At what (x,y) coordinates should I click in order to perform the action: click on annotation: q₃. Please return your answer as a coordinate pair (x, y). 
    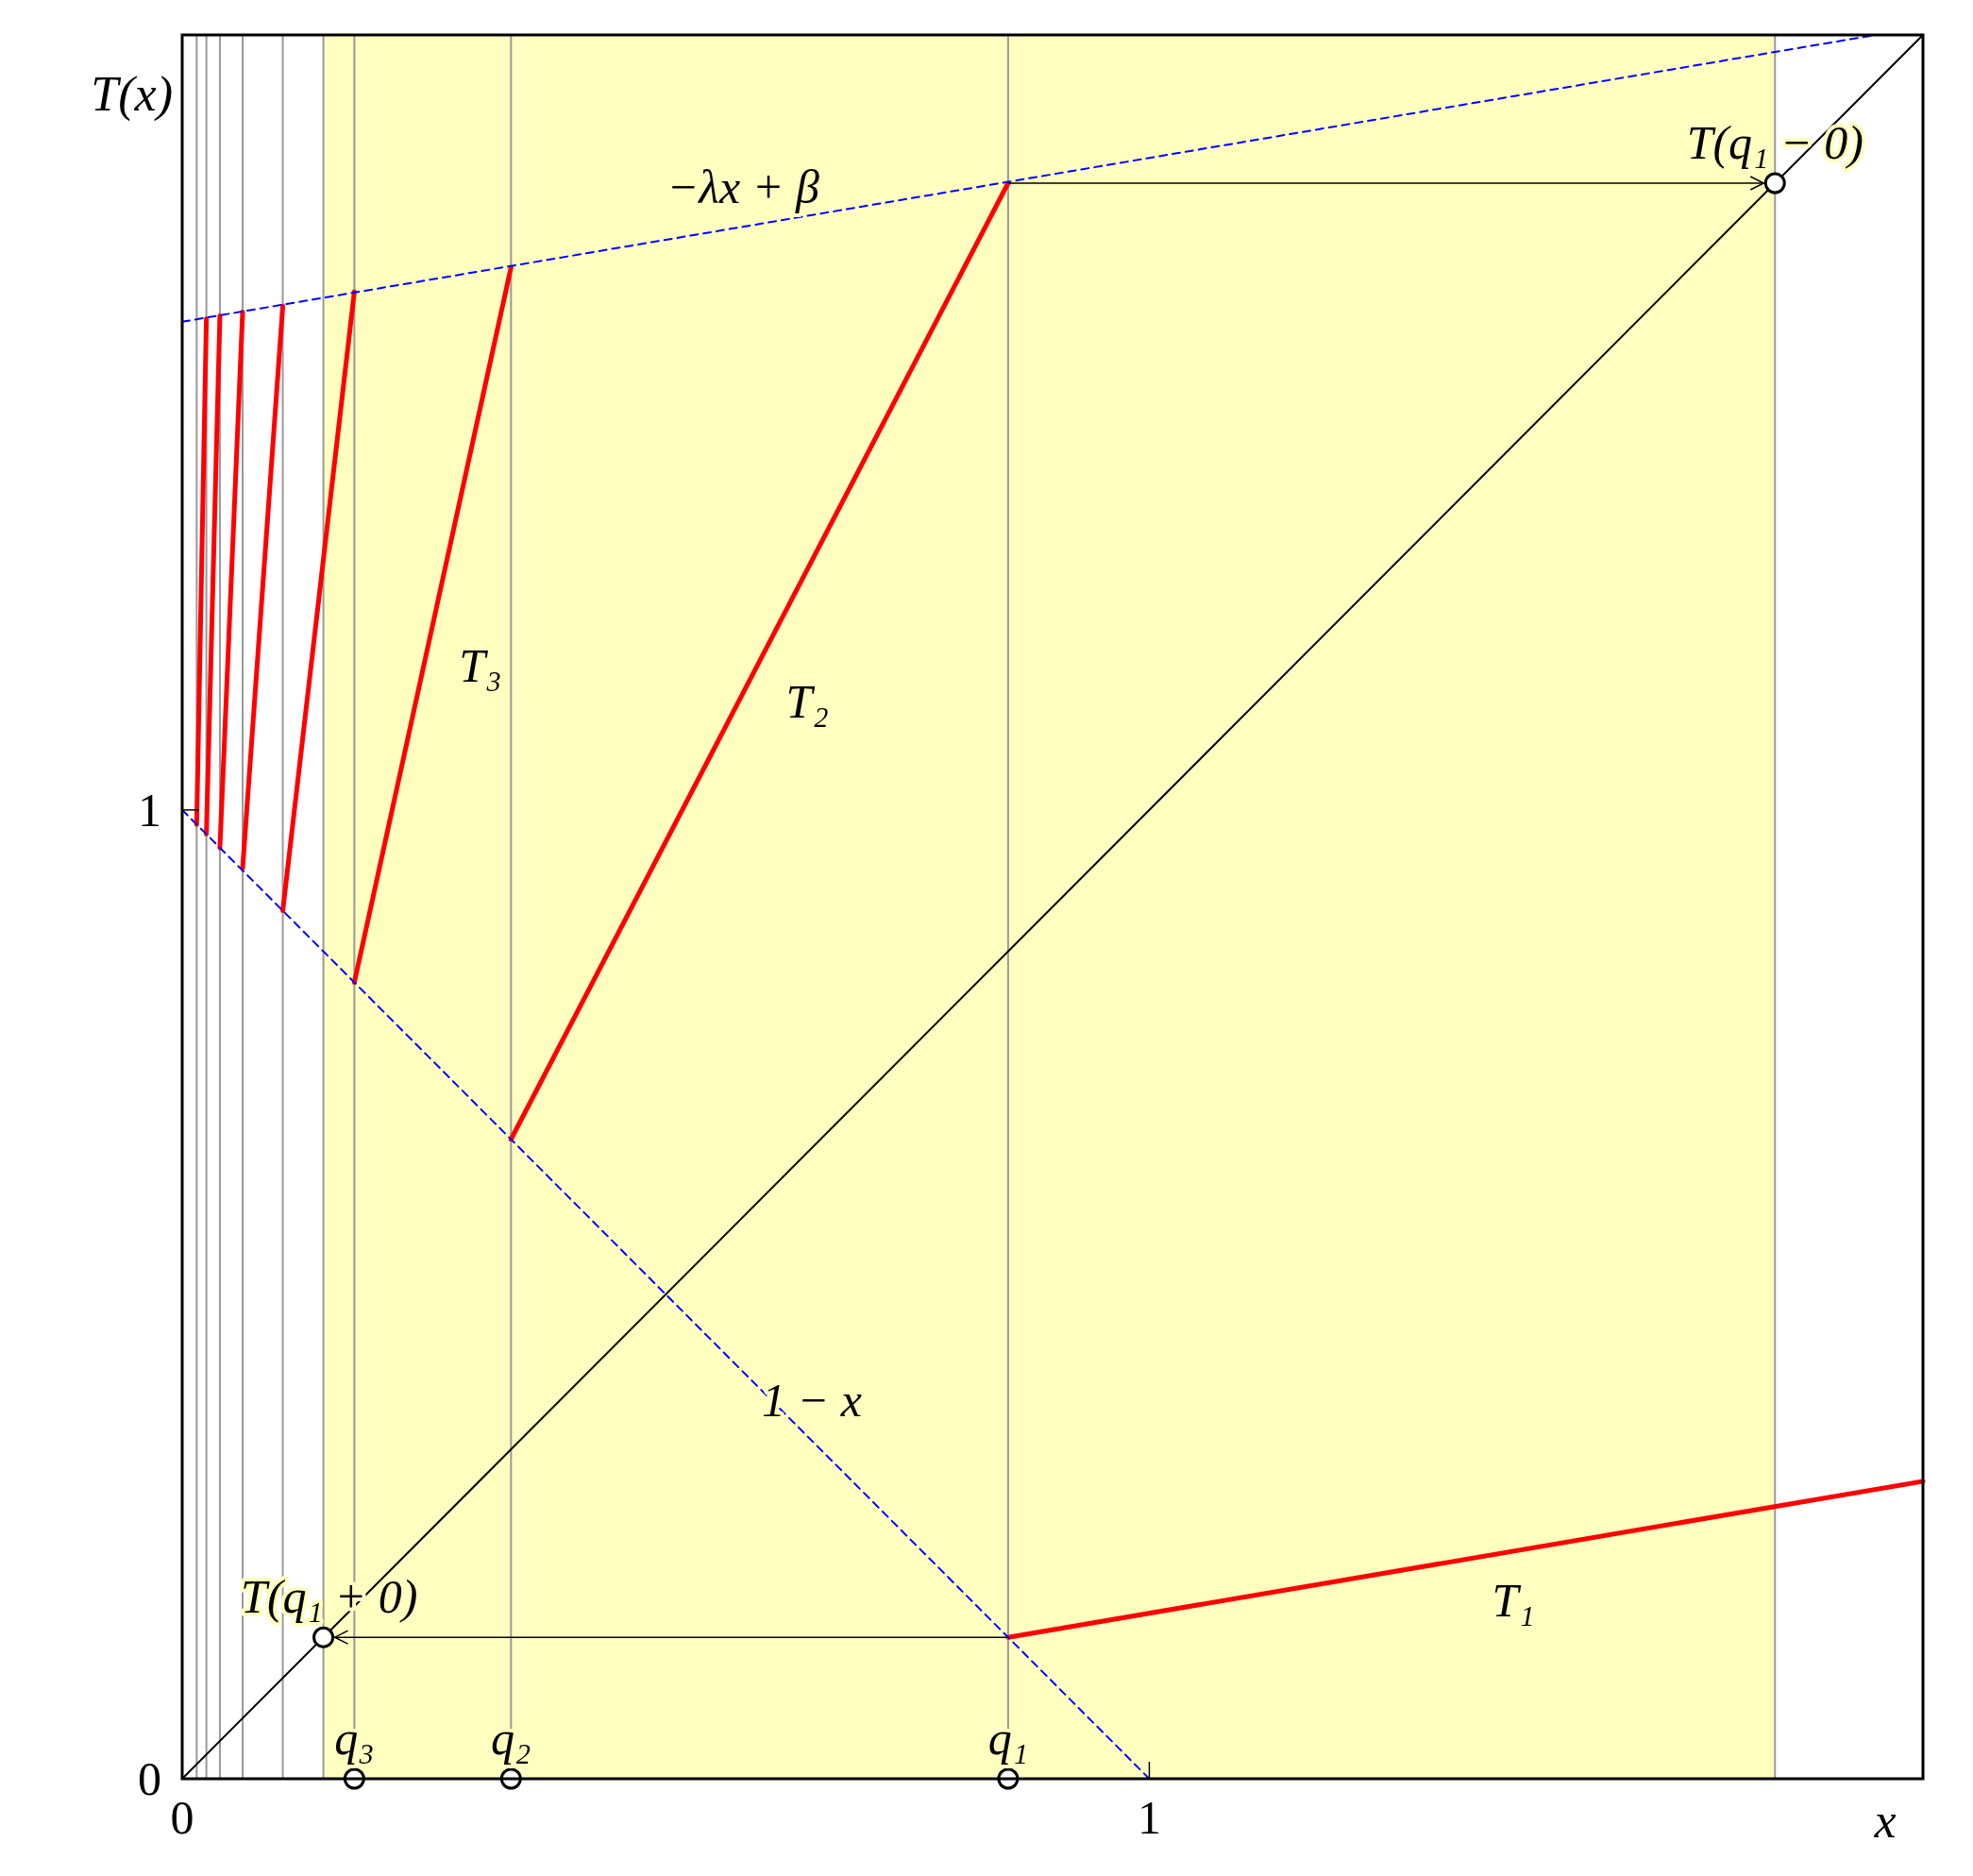
    Looking at the image, I should click on (354, 1738).